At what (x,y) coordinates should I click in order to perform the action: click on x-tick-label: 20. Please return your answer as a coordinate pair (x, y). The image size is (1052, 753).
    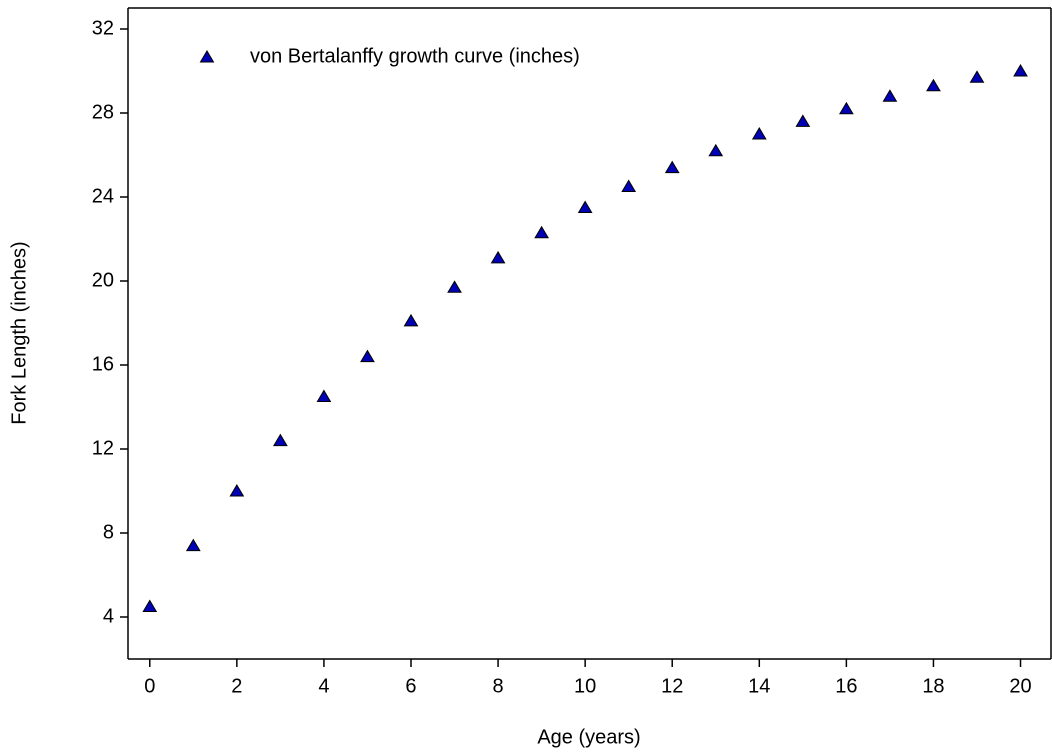
    Looking at the image, I should click on (1020, 686).